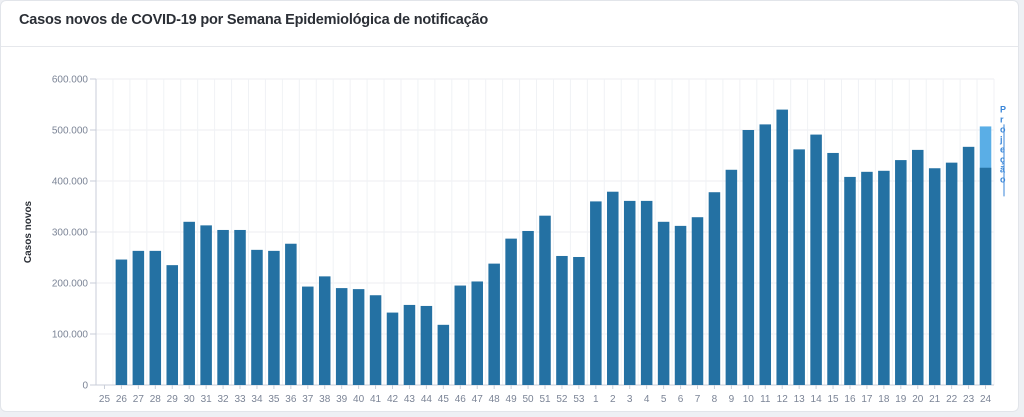  What do you see at coordinates (122, 399) in the screenshot?
I see `x-tick-label: 26` at bounding box center [122, 399].